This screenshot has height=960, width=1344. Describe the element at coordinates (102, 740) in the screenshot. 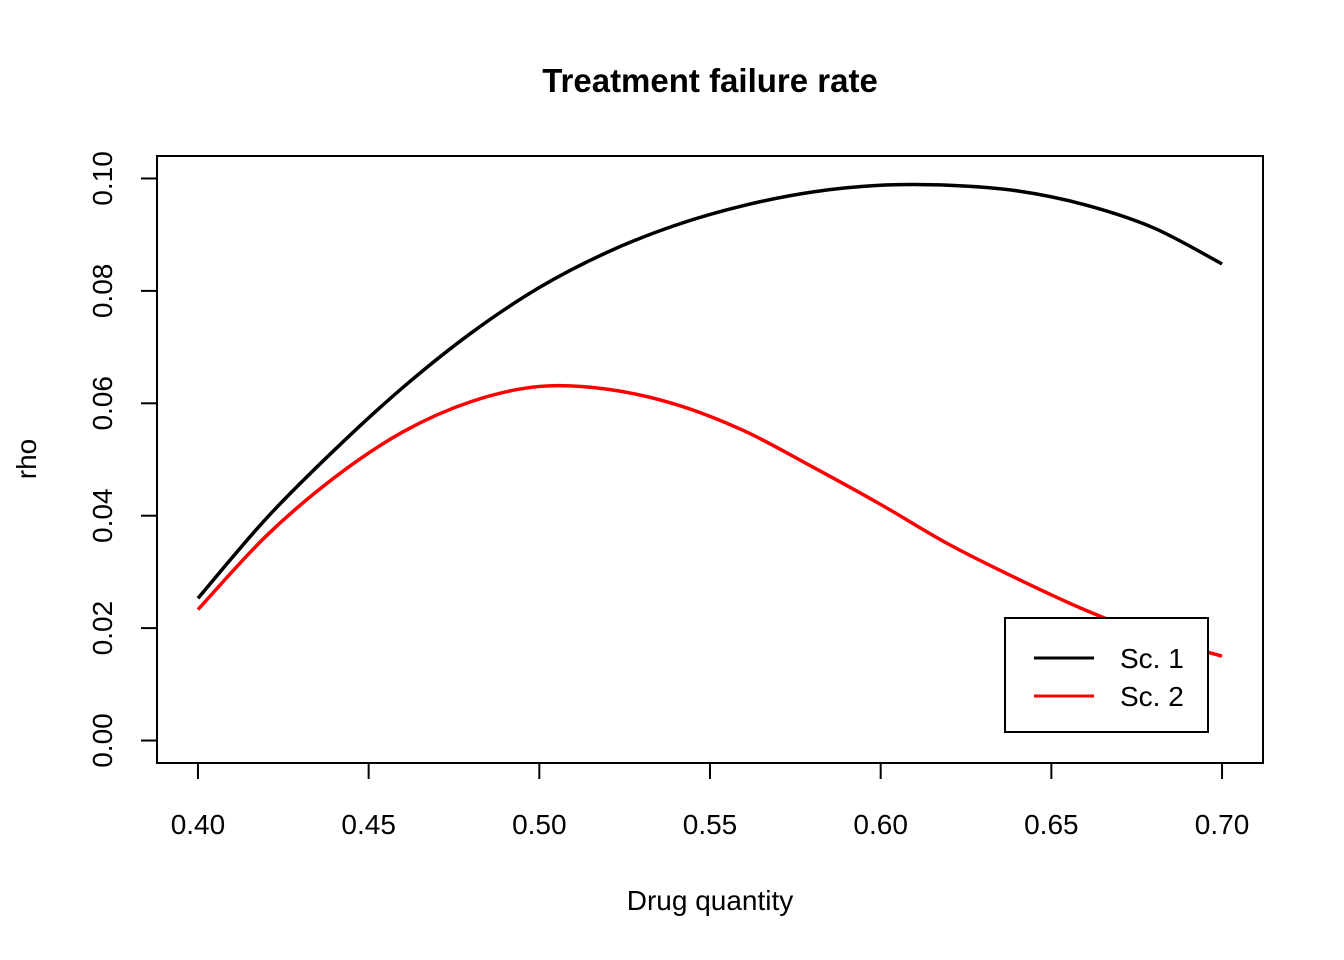

I see `y-tick-label: 0.00` at that location.